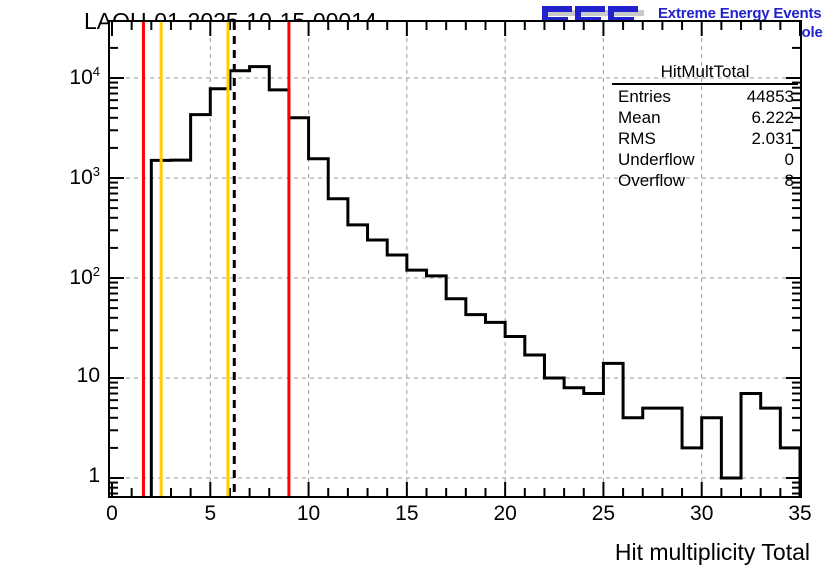 The height and width of the screenshot is (572, 836). Describe the element at coordinates (702, 513) in the screenshot. I see `x-tick-label: 30` at that location.